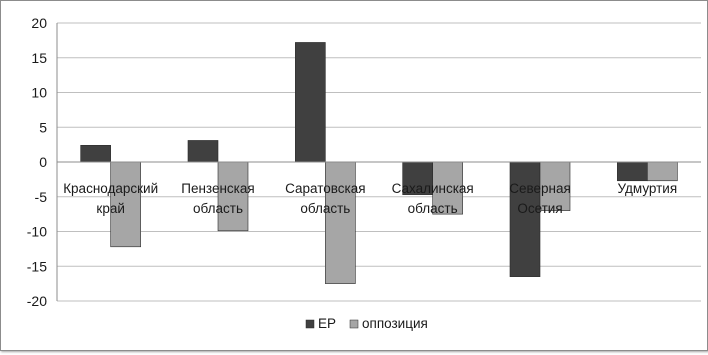 This screenshot has width=708, height=355. Describe the element at coordinates (354, 324) in the screenshot. I see `legend-swatch-opposition` at that location.